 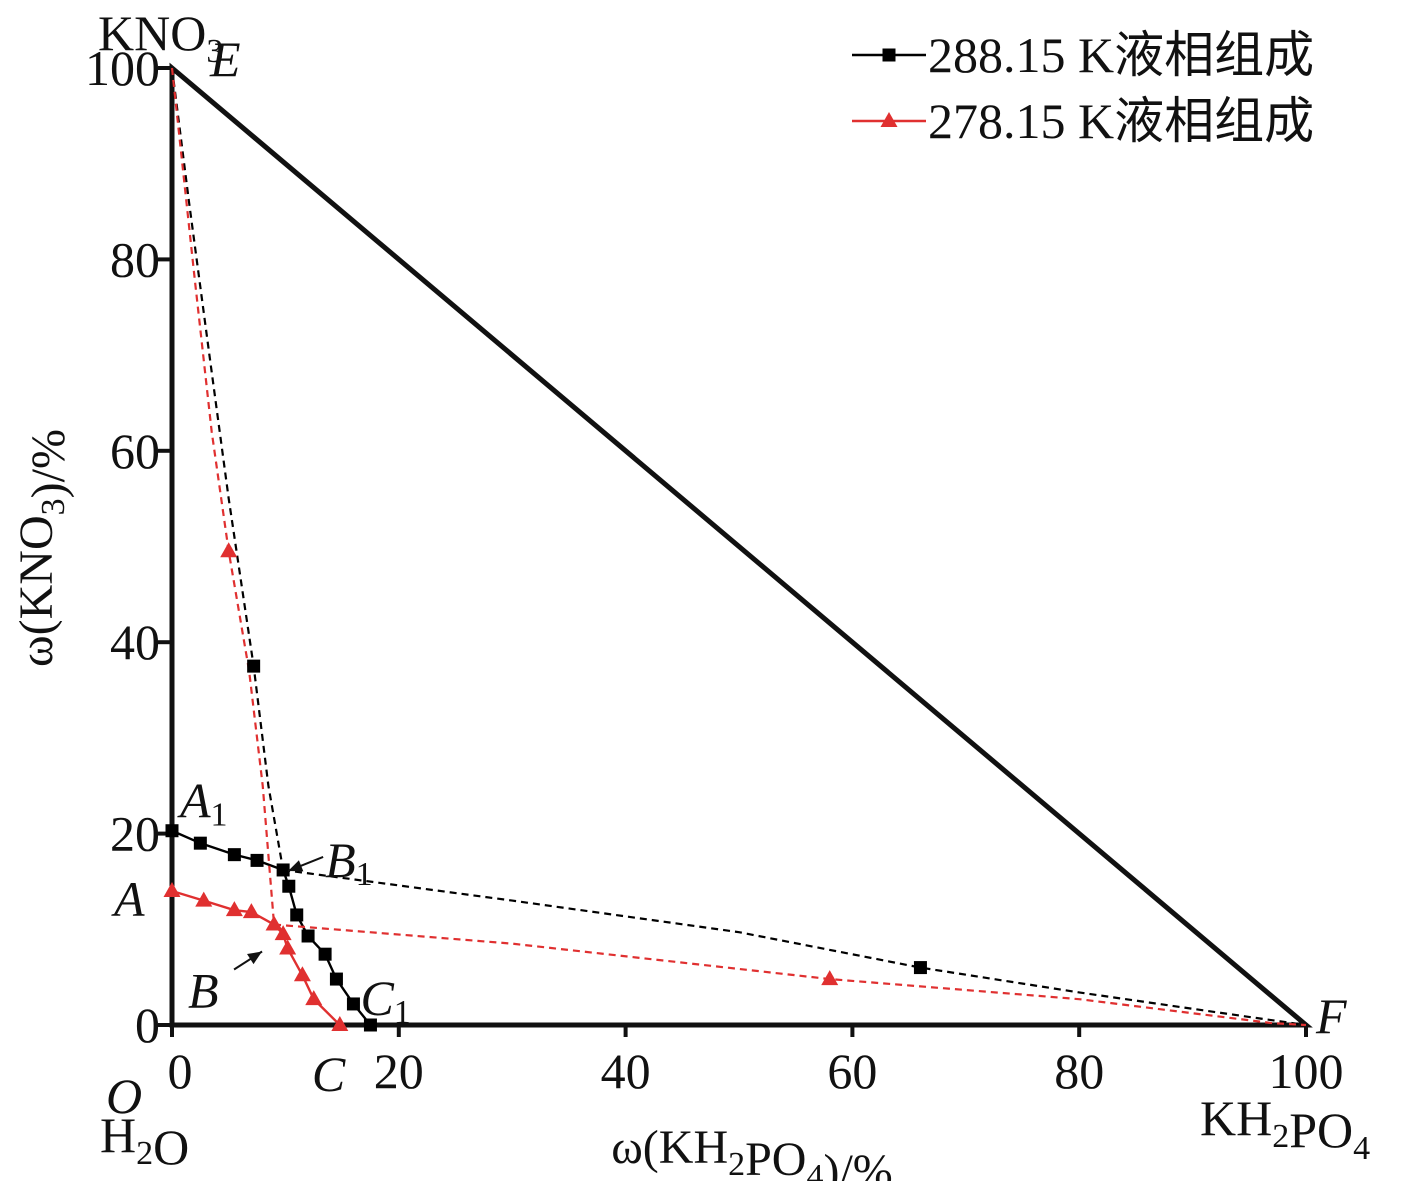 I want to click on arrow-B-head, so click(x=255, y=958).